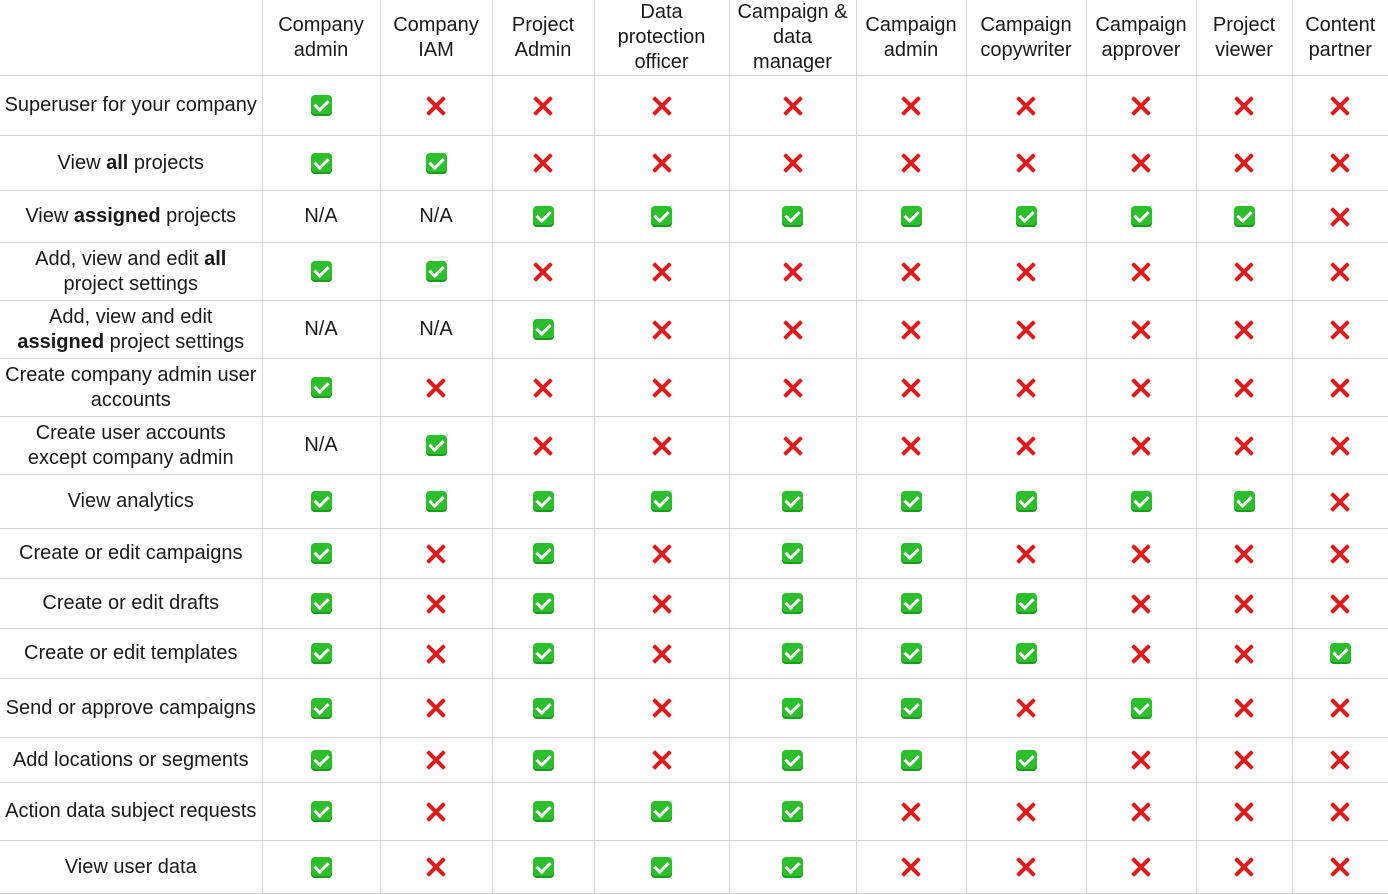 This screenshot has height=894, width=1388. I want to click on permission-label-text: projects, so click(166, 162).